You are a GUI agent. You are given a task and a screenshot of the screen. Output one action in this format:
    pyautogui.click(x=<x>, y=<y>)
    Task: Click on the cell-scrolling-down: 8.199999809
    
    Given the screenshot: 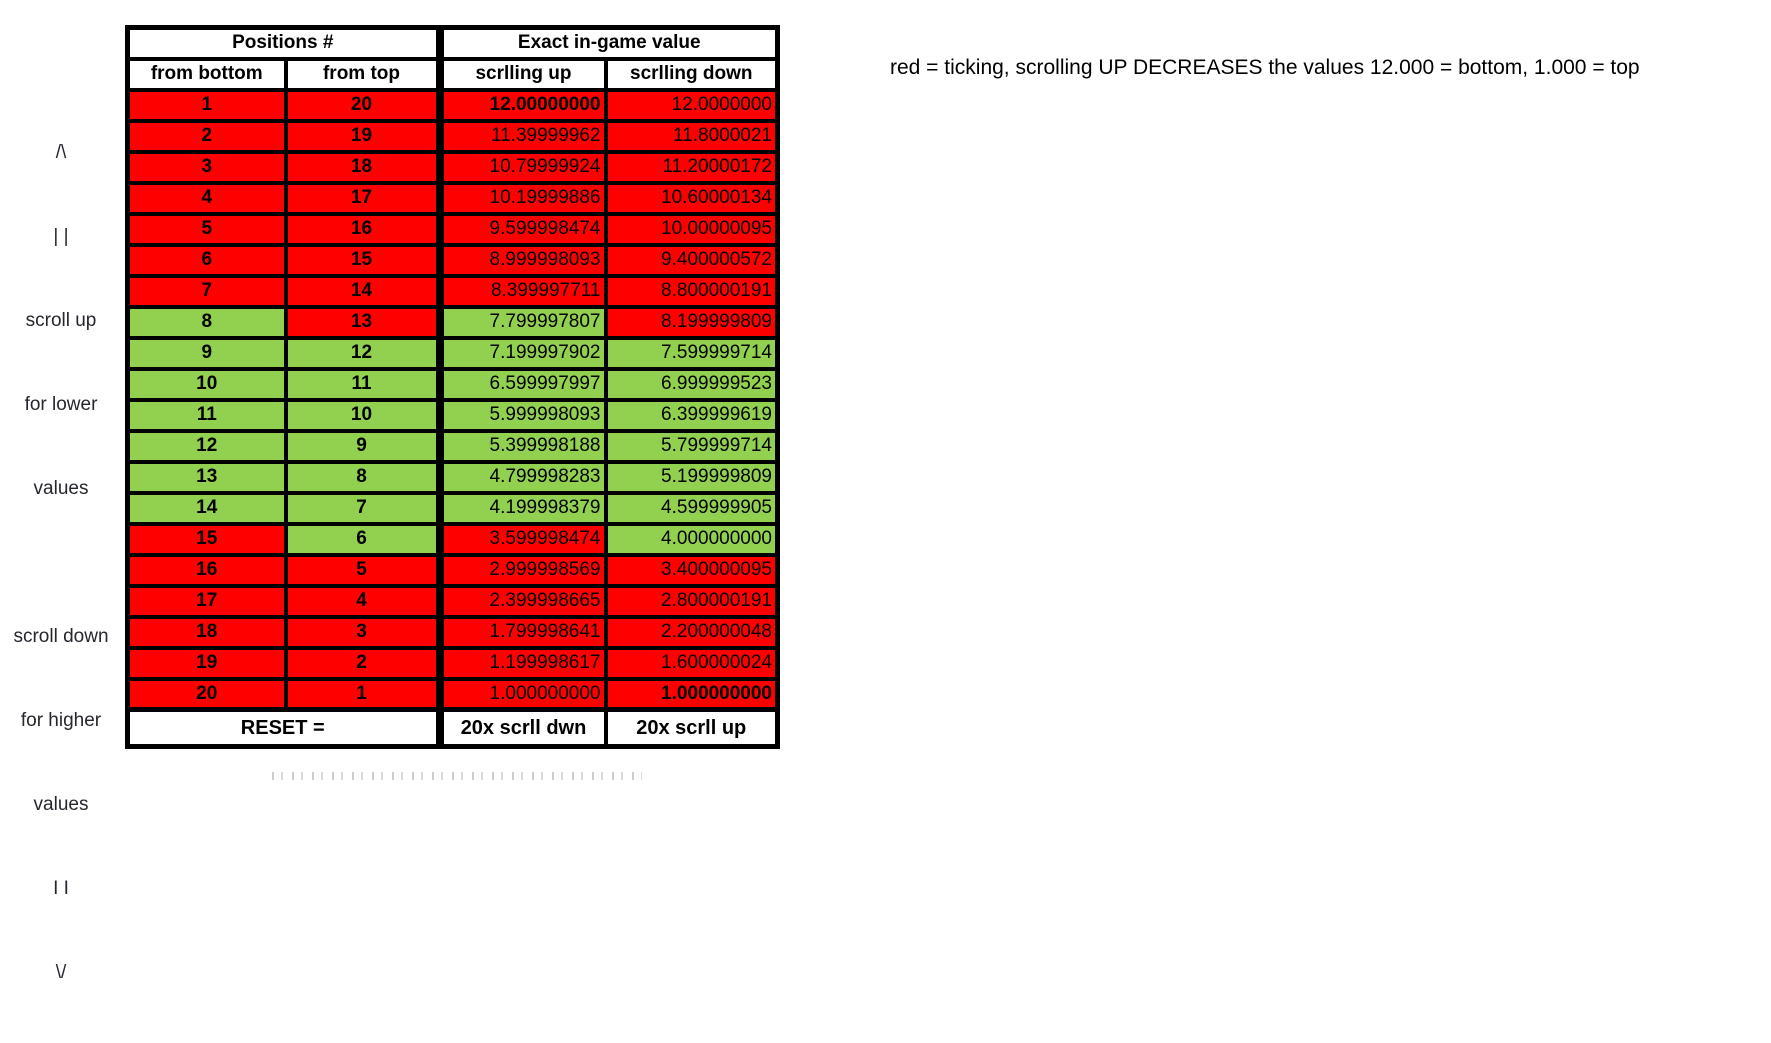 What is the action you would take?
    pyautogui.click(x=691, y=322)
    